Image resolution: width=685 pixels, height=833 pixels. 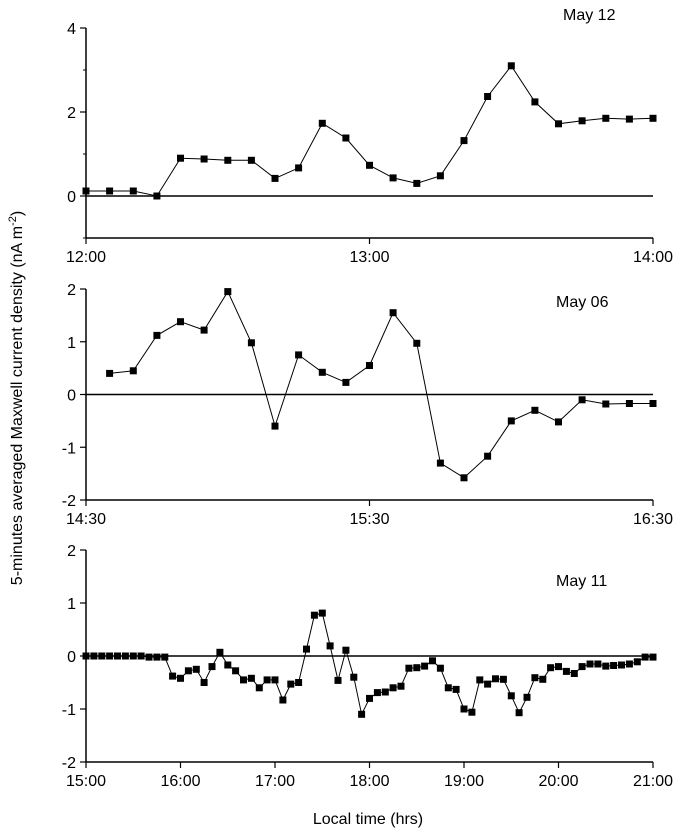 I want to click on y-tick-label: 2, so click(x=71, y=113).